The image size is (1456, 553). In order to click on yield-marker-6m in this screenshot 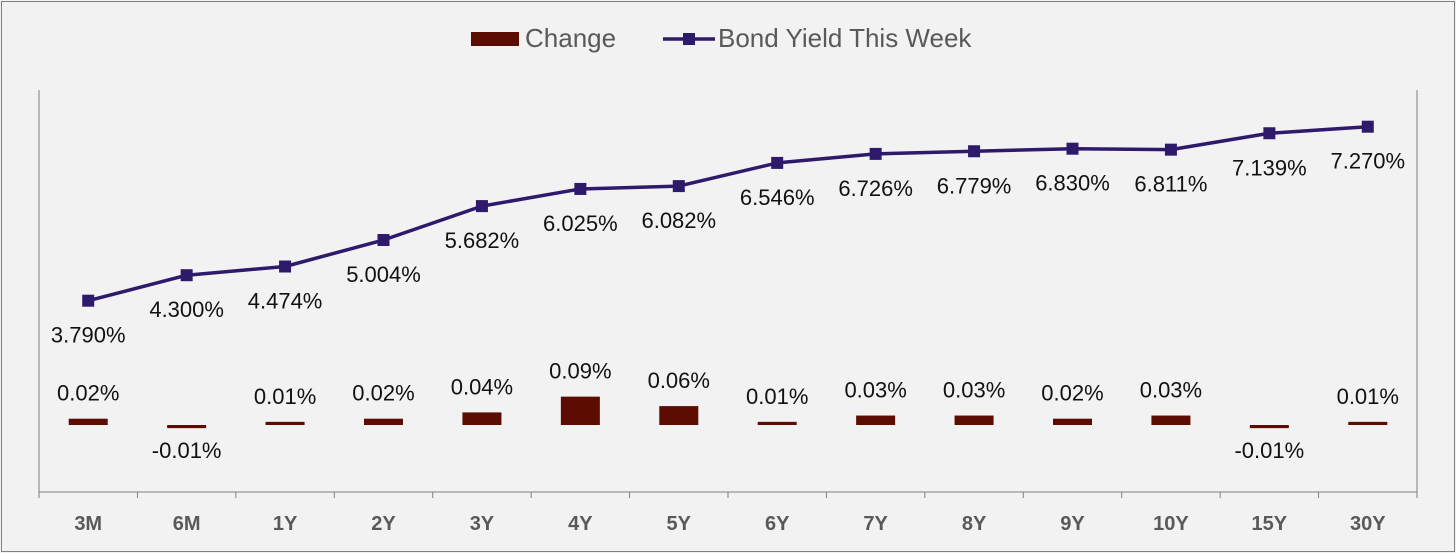, I will do `click(186, 275)`.